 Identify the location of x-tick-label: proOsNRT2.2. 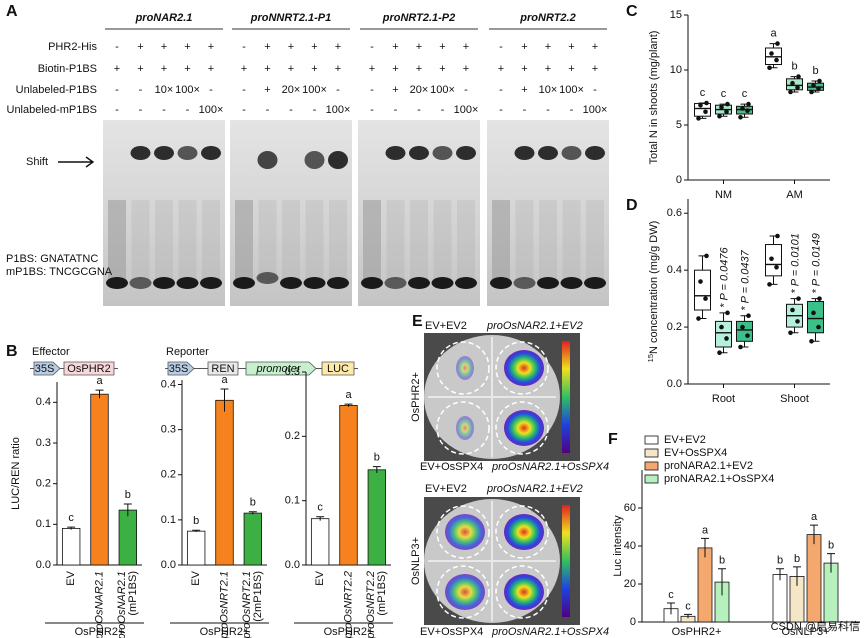
(348, 604).